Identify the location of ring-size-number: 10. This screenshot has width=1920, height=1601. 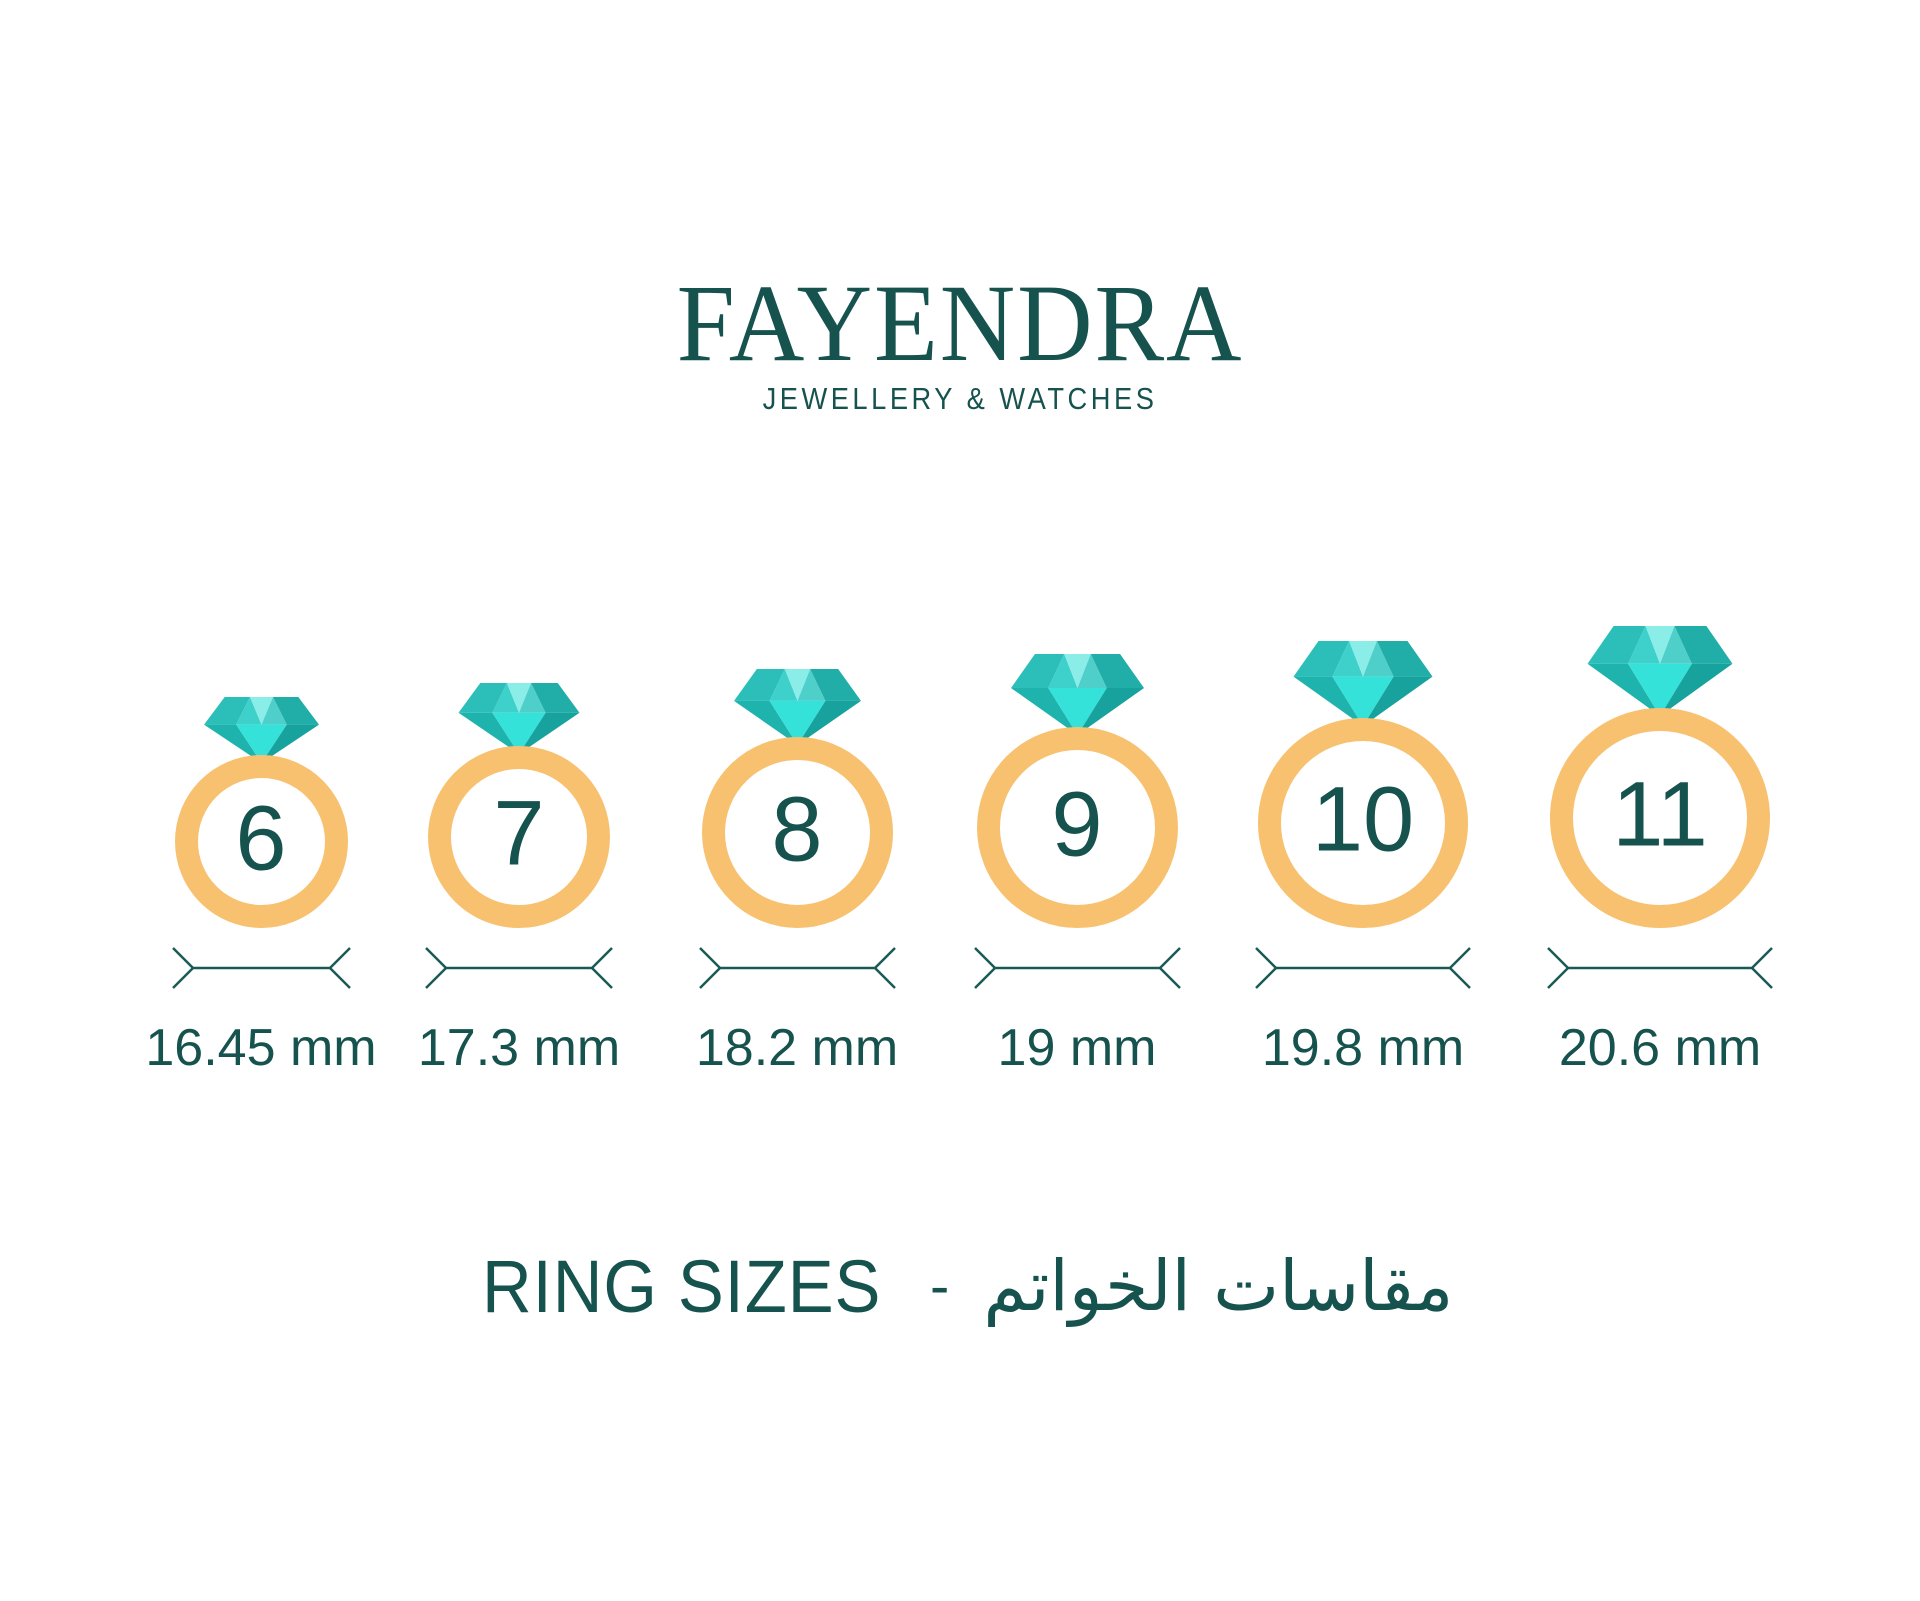
(1363, 819).